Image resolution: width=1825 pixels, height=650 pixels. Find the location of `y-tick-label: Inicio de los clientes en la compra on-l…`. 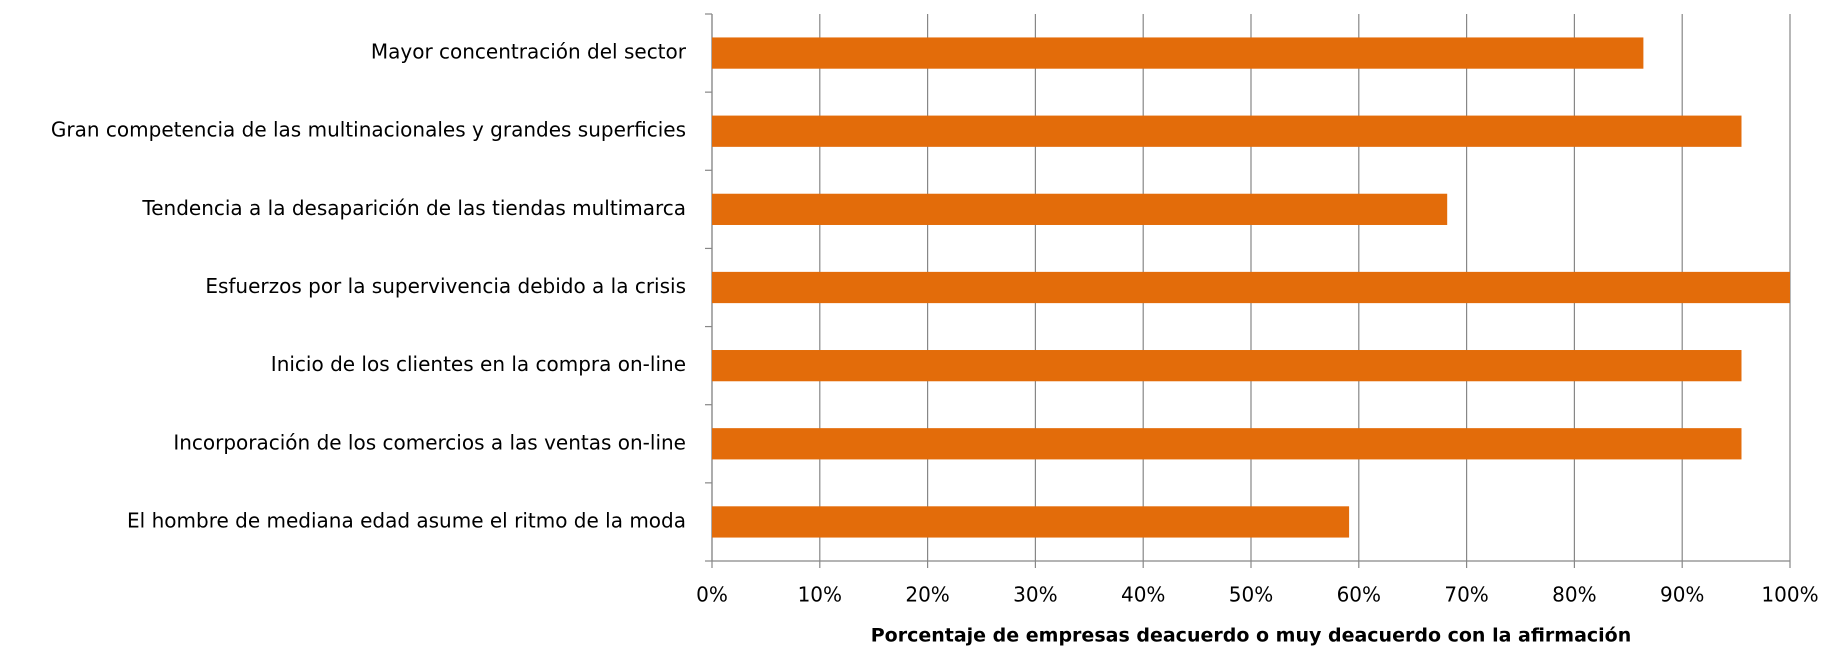

y-tick-label: Inicio de los clientes en la compra on-l… is located at coordinates (478, 364).